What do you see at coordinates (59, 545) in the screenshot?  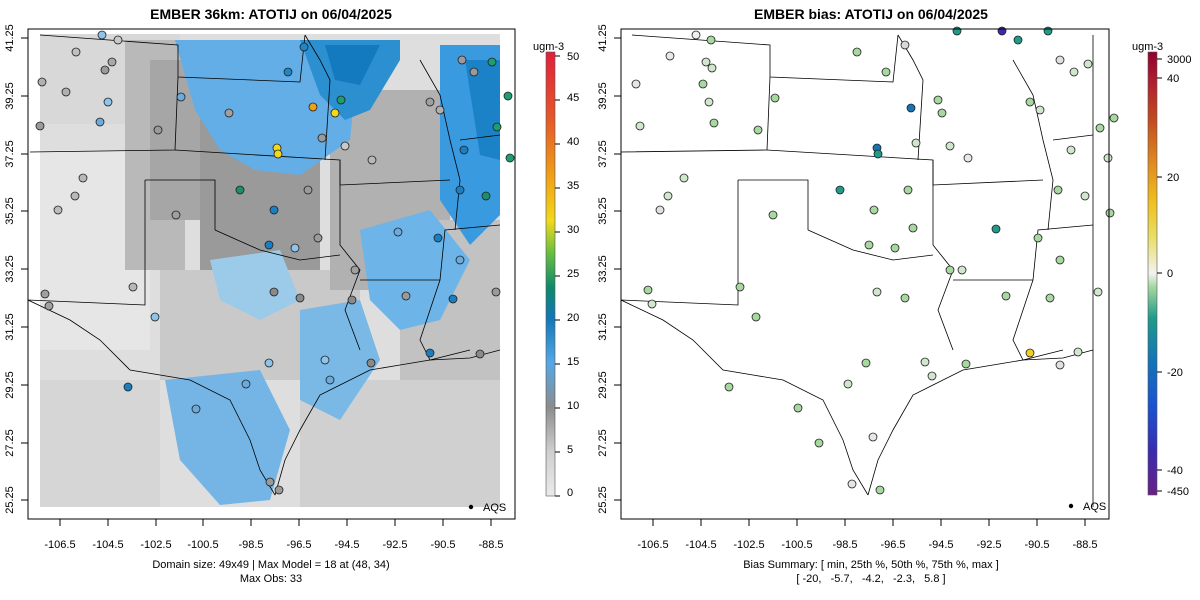 I see `model-x-tick: -106.5` at bounding box center [59, 545].